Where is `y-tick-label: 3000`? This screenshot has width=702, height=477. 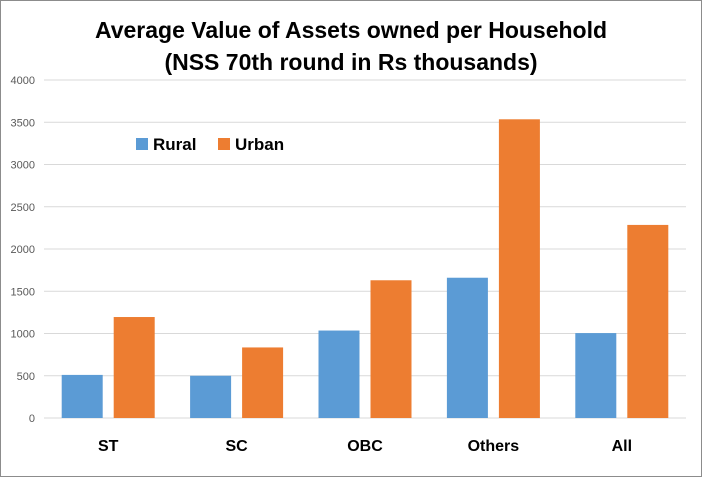
y-tick-label: 3000 is located at coordinates (23, 166).